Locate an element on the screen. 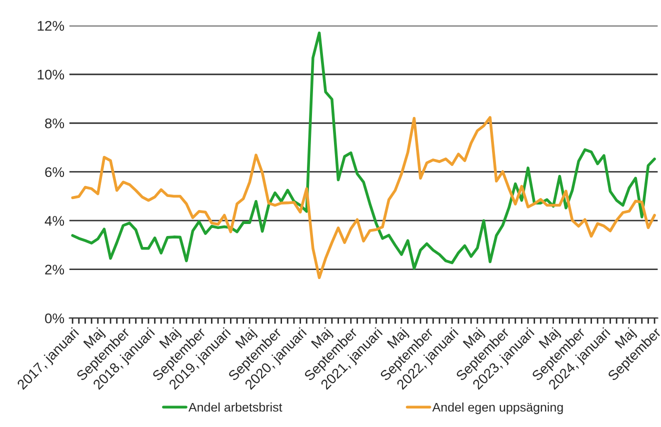  y-tick-label: 8% is located at coordinates (54, 123).